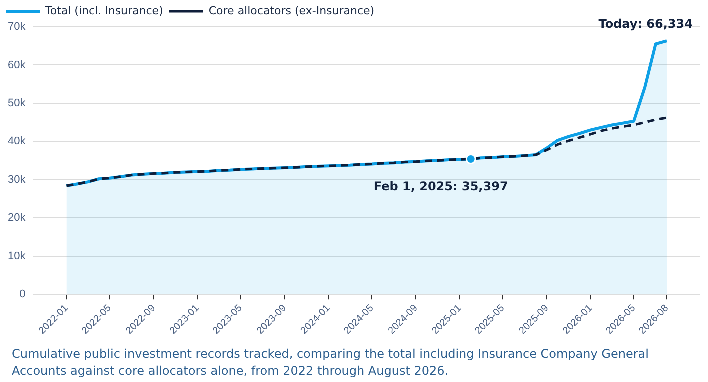 The image size is (708, 382). What do you see at coordinates (17, 142) in the screenshot?
I see `y-tick-label: 40k` at bounding box center [17, 142].